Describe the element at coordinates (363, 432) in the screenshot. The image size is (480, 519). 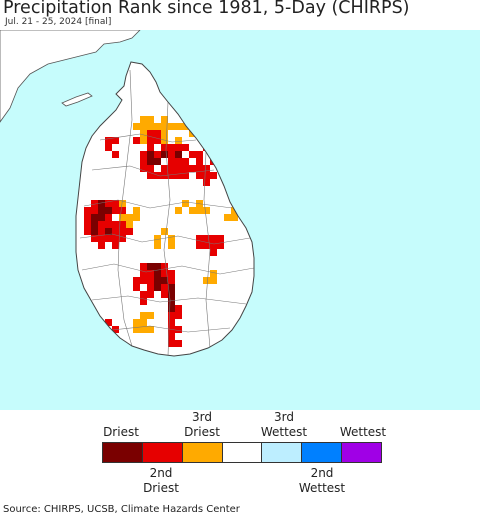
I see `legend-label-wettest: Wettest` at that location.